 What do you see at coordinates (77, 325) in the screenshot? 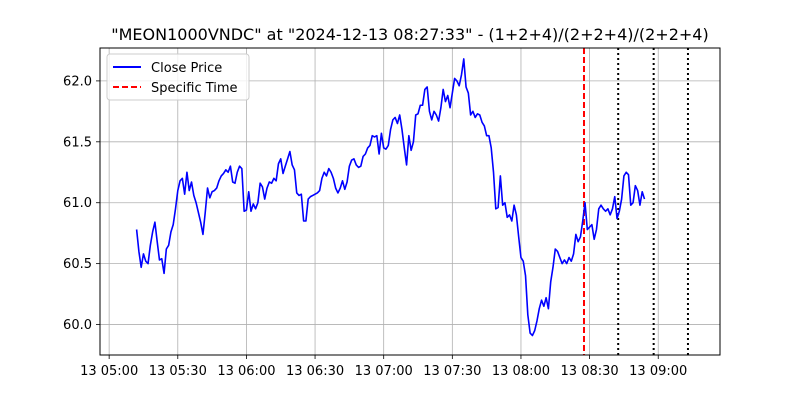
I see `y-tick-label: 60.0` at bounding box center [77, 325].